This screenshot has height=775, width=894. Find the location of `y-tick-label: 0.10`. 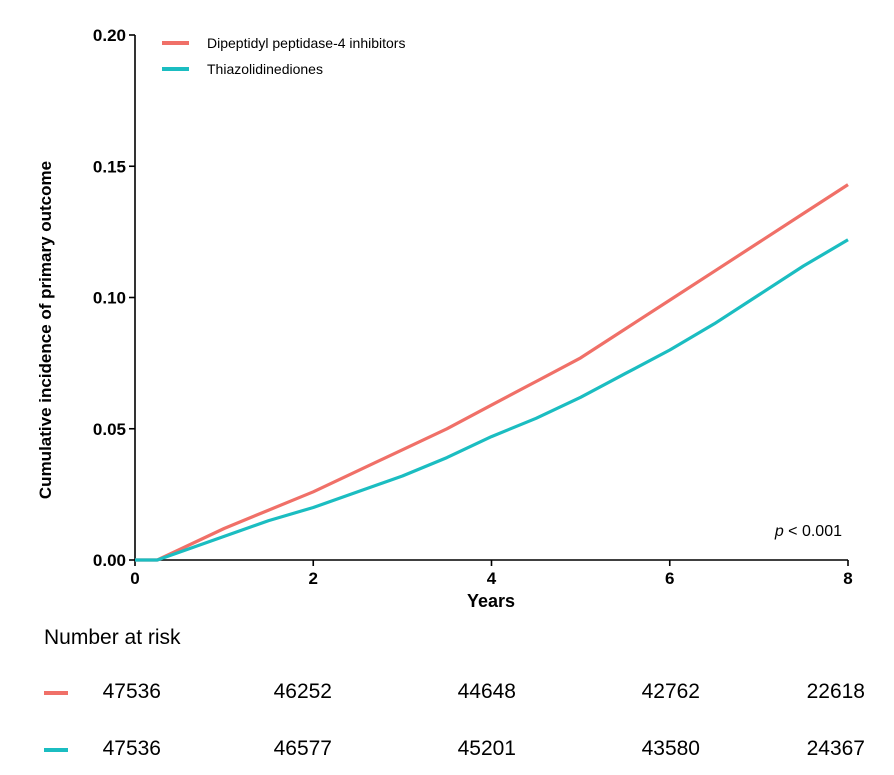

y-tick-label: 0.10 is located at coordinates (109, 298).